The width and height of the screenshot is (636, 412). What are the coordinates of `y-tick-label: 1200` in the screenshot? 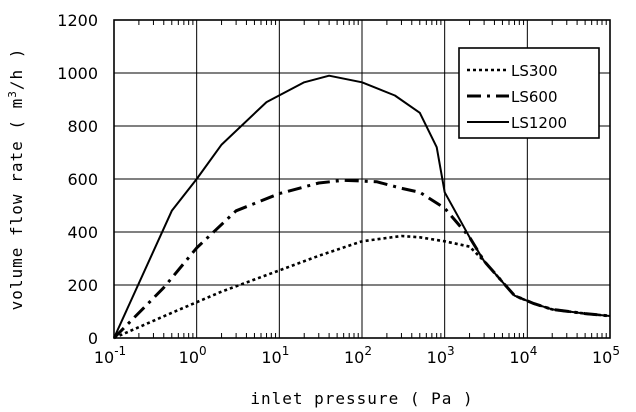 It's located at (77, 20).